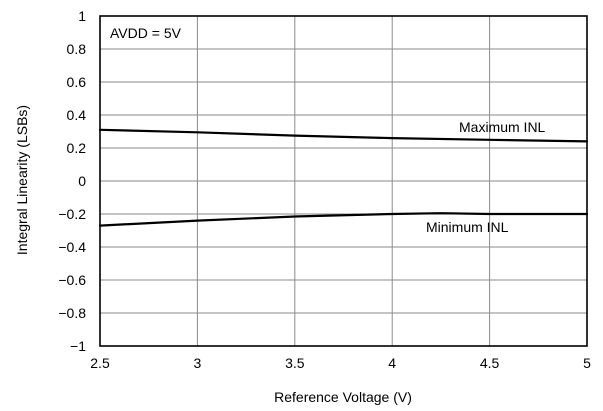 The image size is (603, 411). I want to click on x-tick-label: 3.5, so click(295, 363).